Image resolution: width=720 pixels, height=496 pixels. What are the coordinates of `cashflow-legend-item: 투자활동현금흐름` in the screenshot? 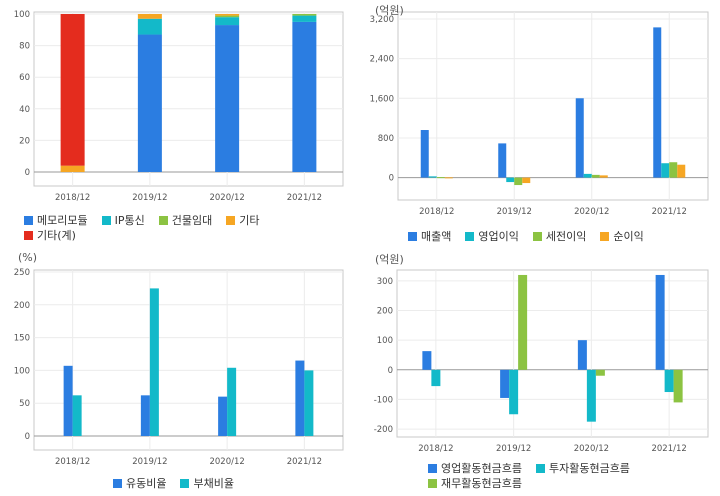 It's located at (582, 468).